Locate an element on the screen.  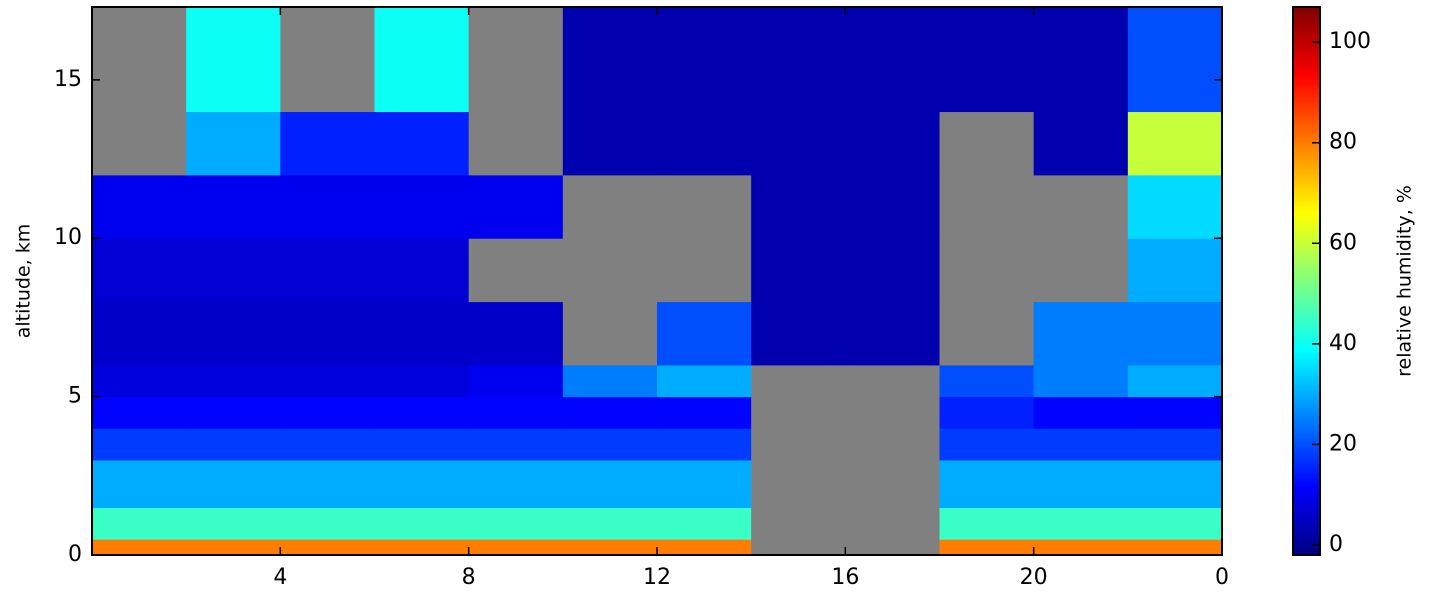
colorbar-label: relative humidity, % is located at coordinates (1405, 281).